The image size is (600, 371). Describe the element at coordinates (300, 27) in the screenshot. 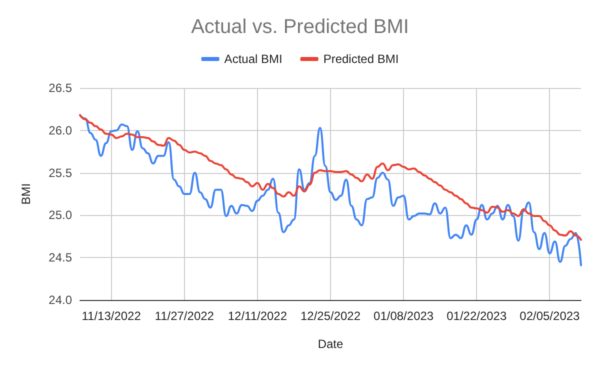

I see `chart-title: Actual vs. Predicted BMI` at that location.